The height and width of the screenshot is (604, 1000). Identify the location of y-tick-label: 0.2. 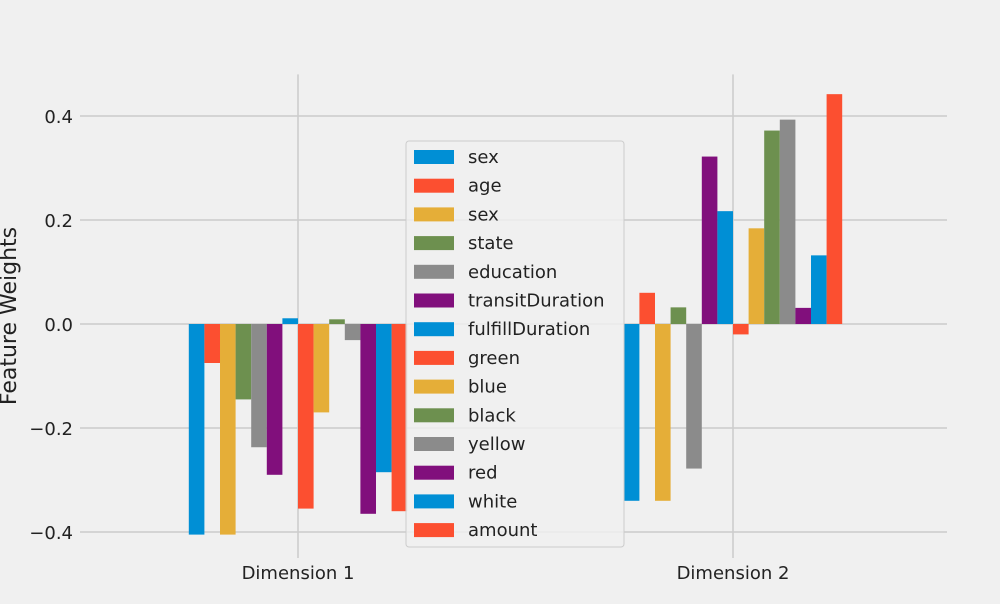
(58, 221).